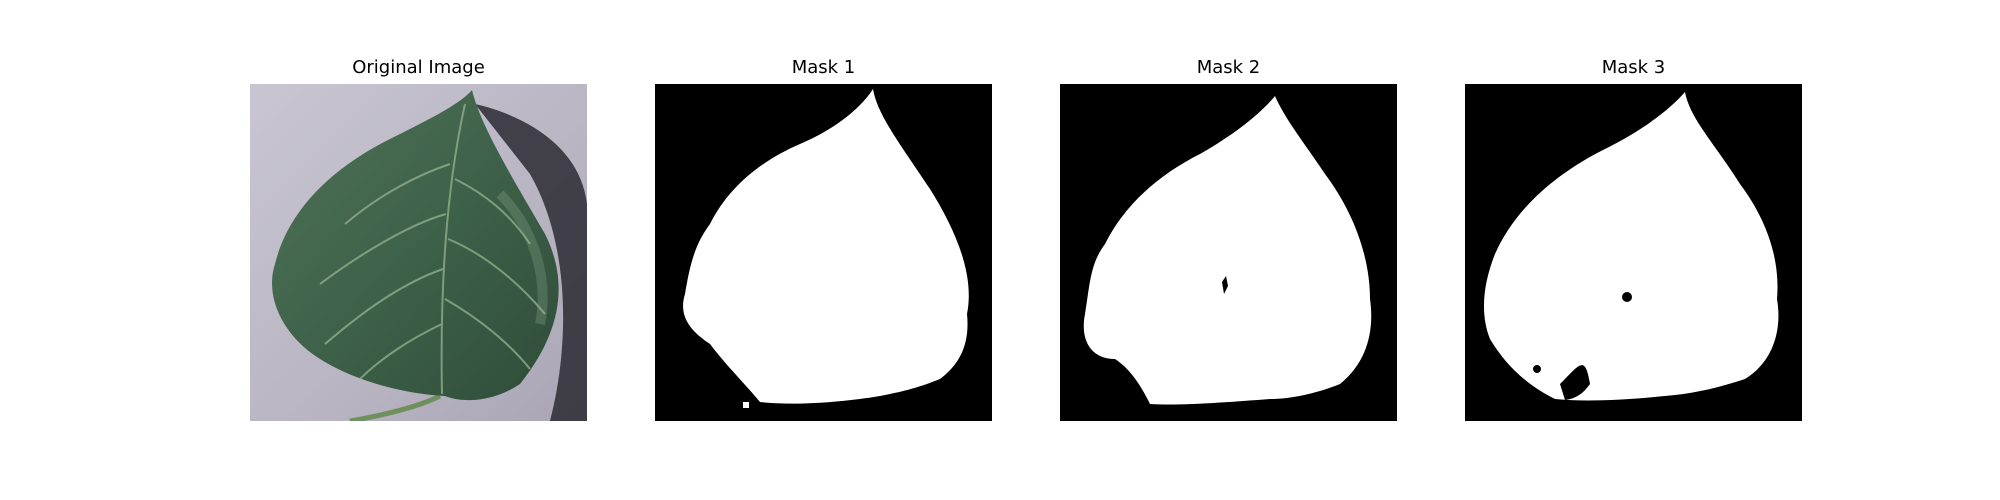  I want to click on leaf, so click(415, 245).